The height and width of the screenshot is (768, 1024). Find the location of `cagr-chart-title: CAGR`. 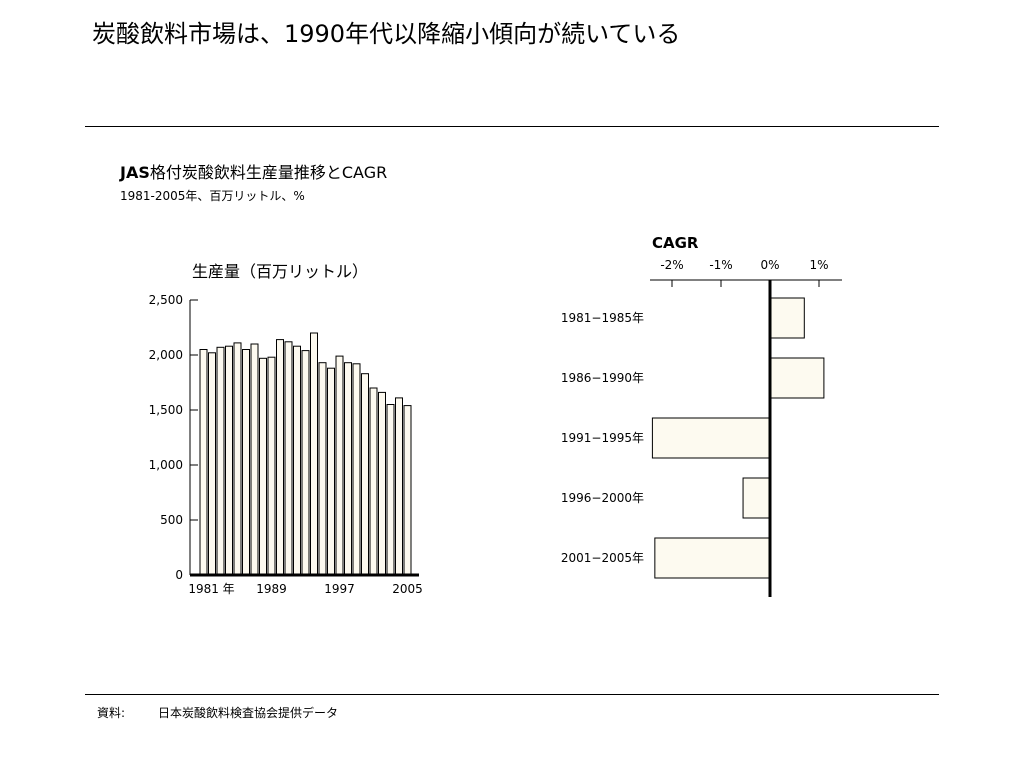

cagr-chart-title: CAGR is located at coordinates (675, 243).